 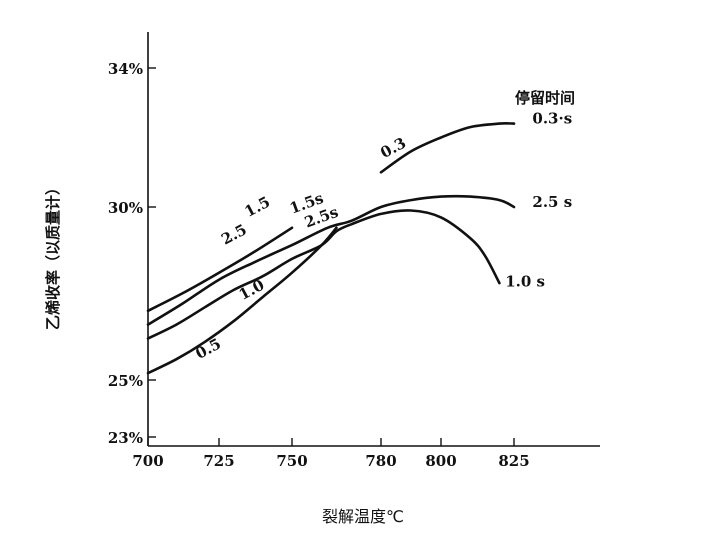 I want to click on curve-label: 2.5, so click(x=234, y=234).